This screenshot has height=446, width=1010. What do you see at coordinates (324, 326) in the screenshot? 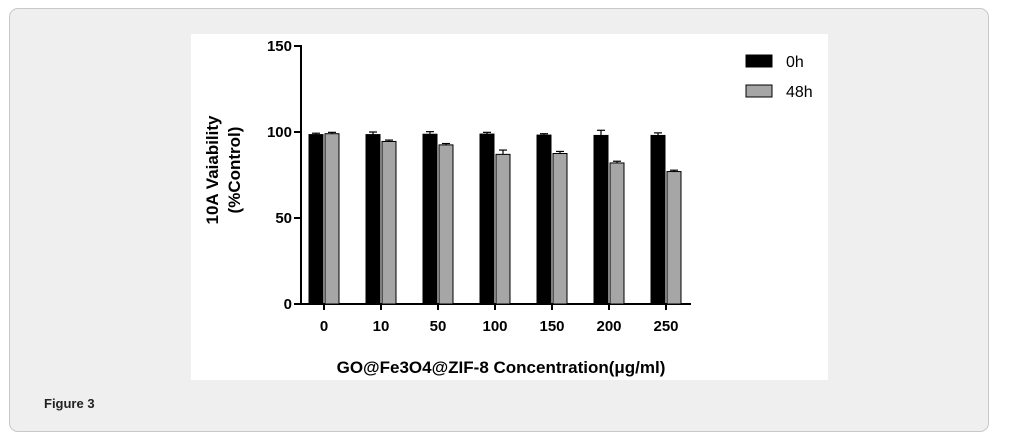
I see `x-tick-label: 0` at bounding box center [324, 326].